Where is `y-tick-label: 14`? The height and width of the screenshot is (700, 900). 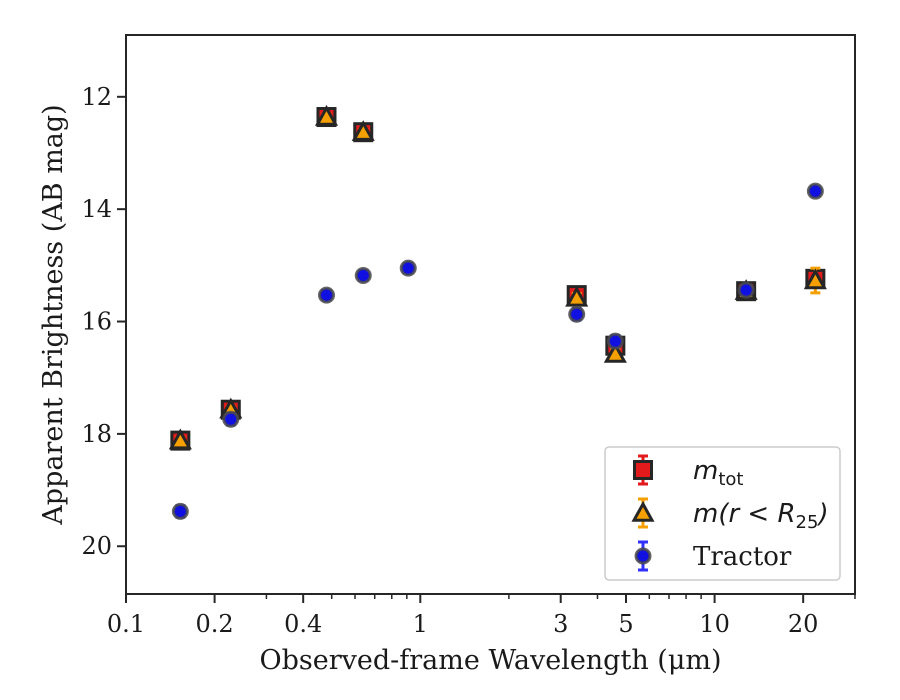 y-tick-label: 14 is located at coordinates (96, 209).